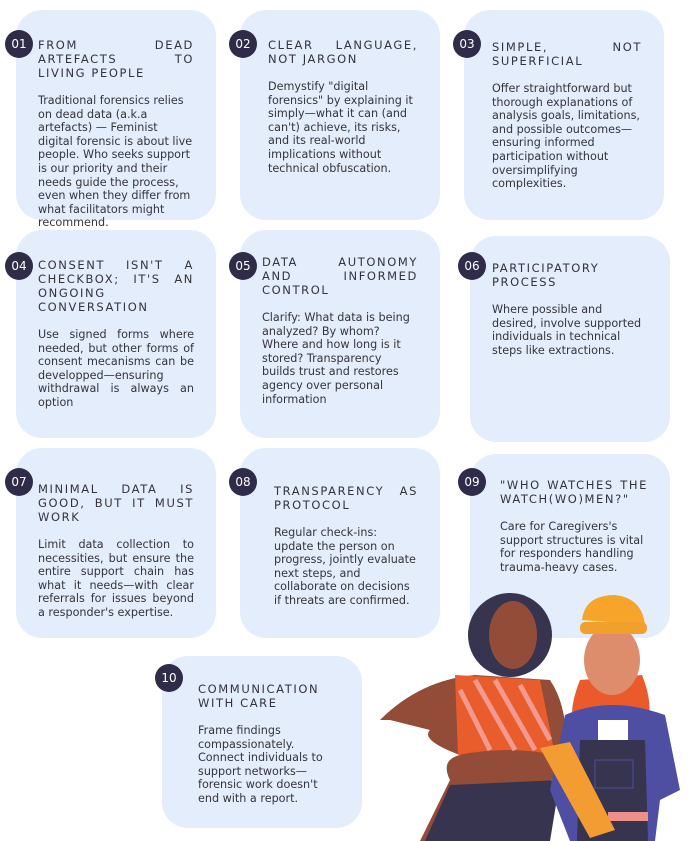 Image resolution: width=692 pixels, height=841 pixels. What do you see at coordinates (259, 696) in the screenshot?
I see `card-title: Communication with care` at bounding box center [259, 696].